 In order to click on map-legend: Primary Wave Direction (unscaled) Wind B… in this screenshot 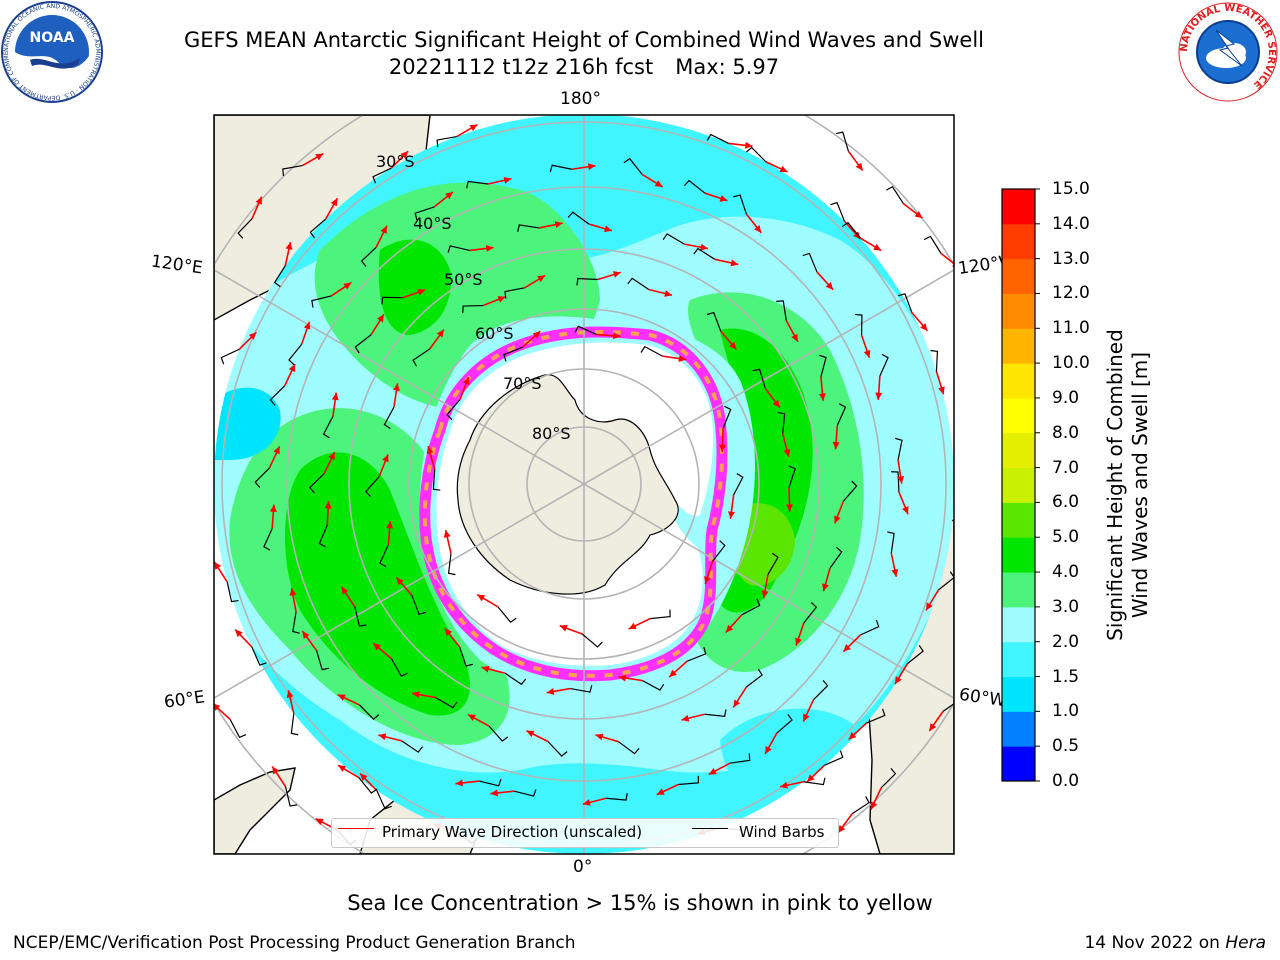, I will do `click(585, 833)`.